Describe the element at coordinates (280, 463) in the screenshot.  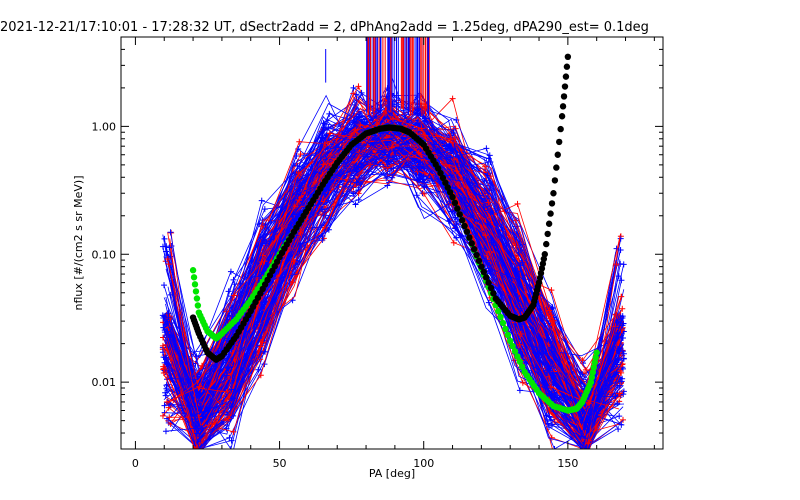
I see `x-tick-label: 50` at that location.